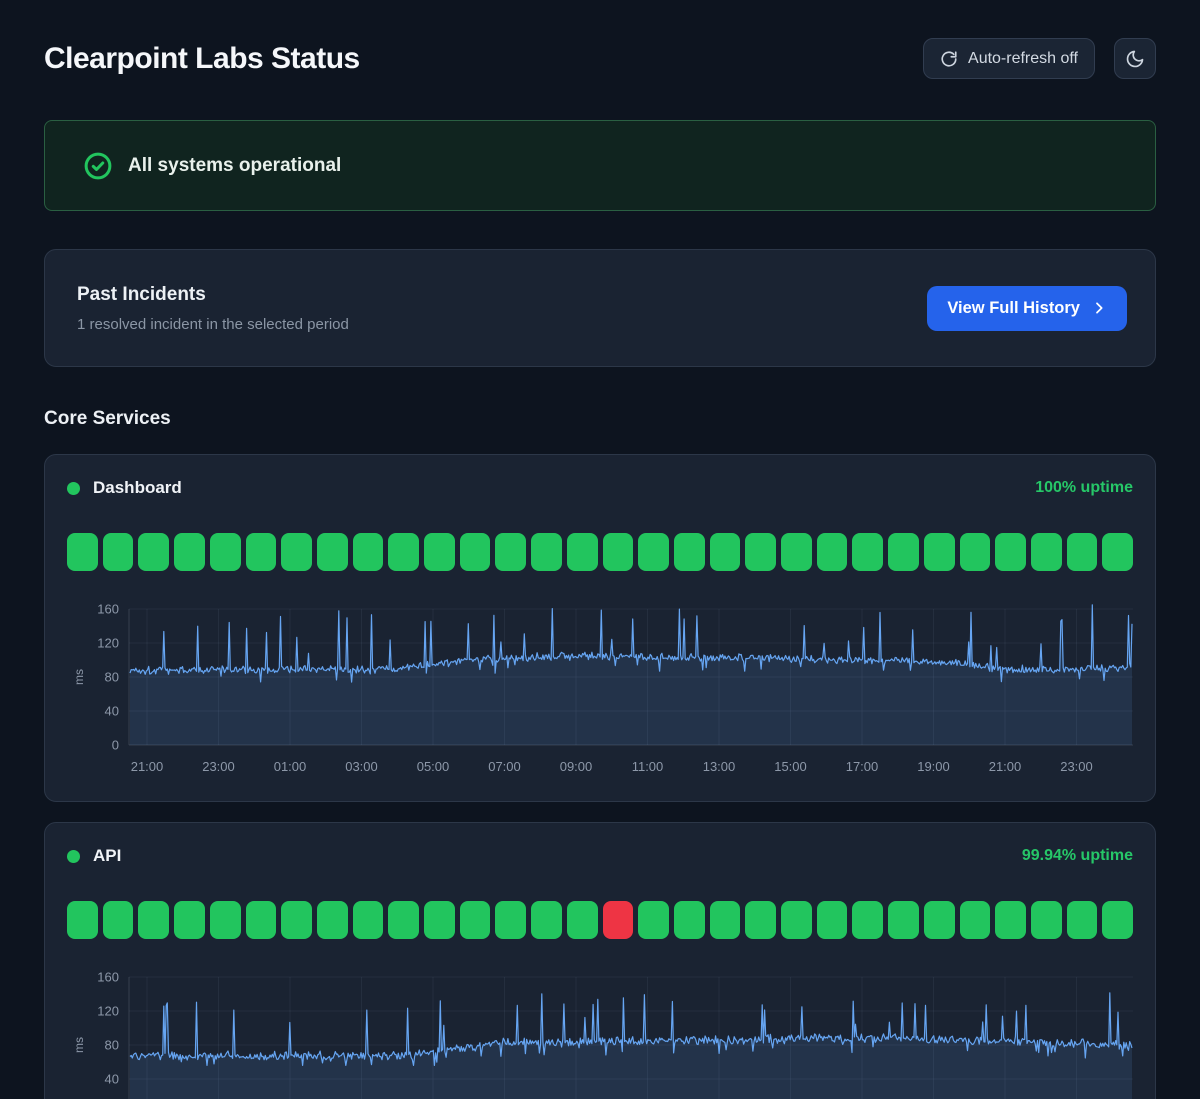  I want to click on auto-refresh-label: Auto-refresh off, so click(1023, 58).